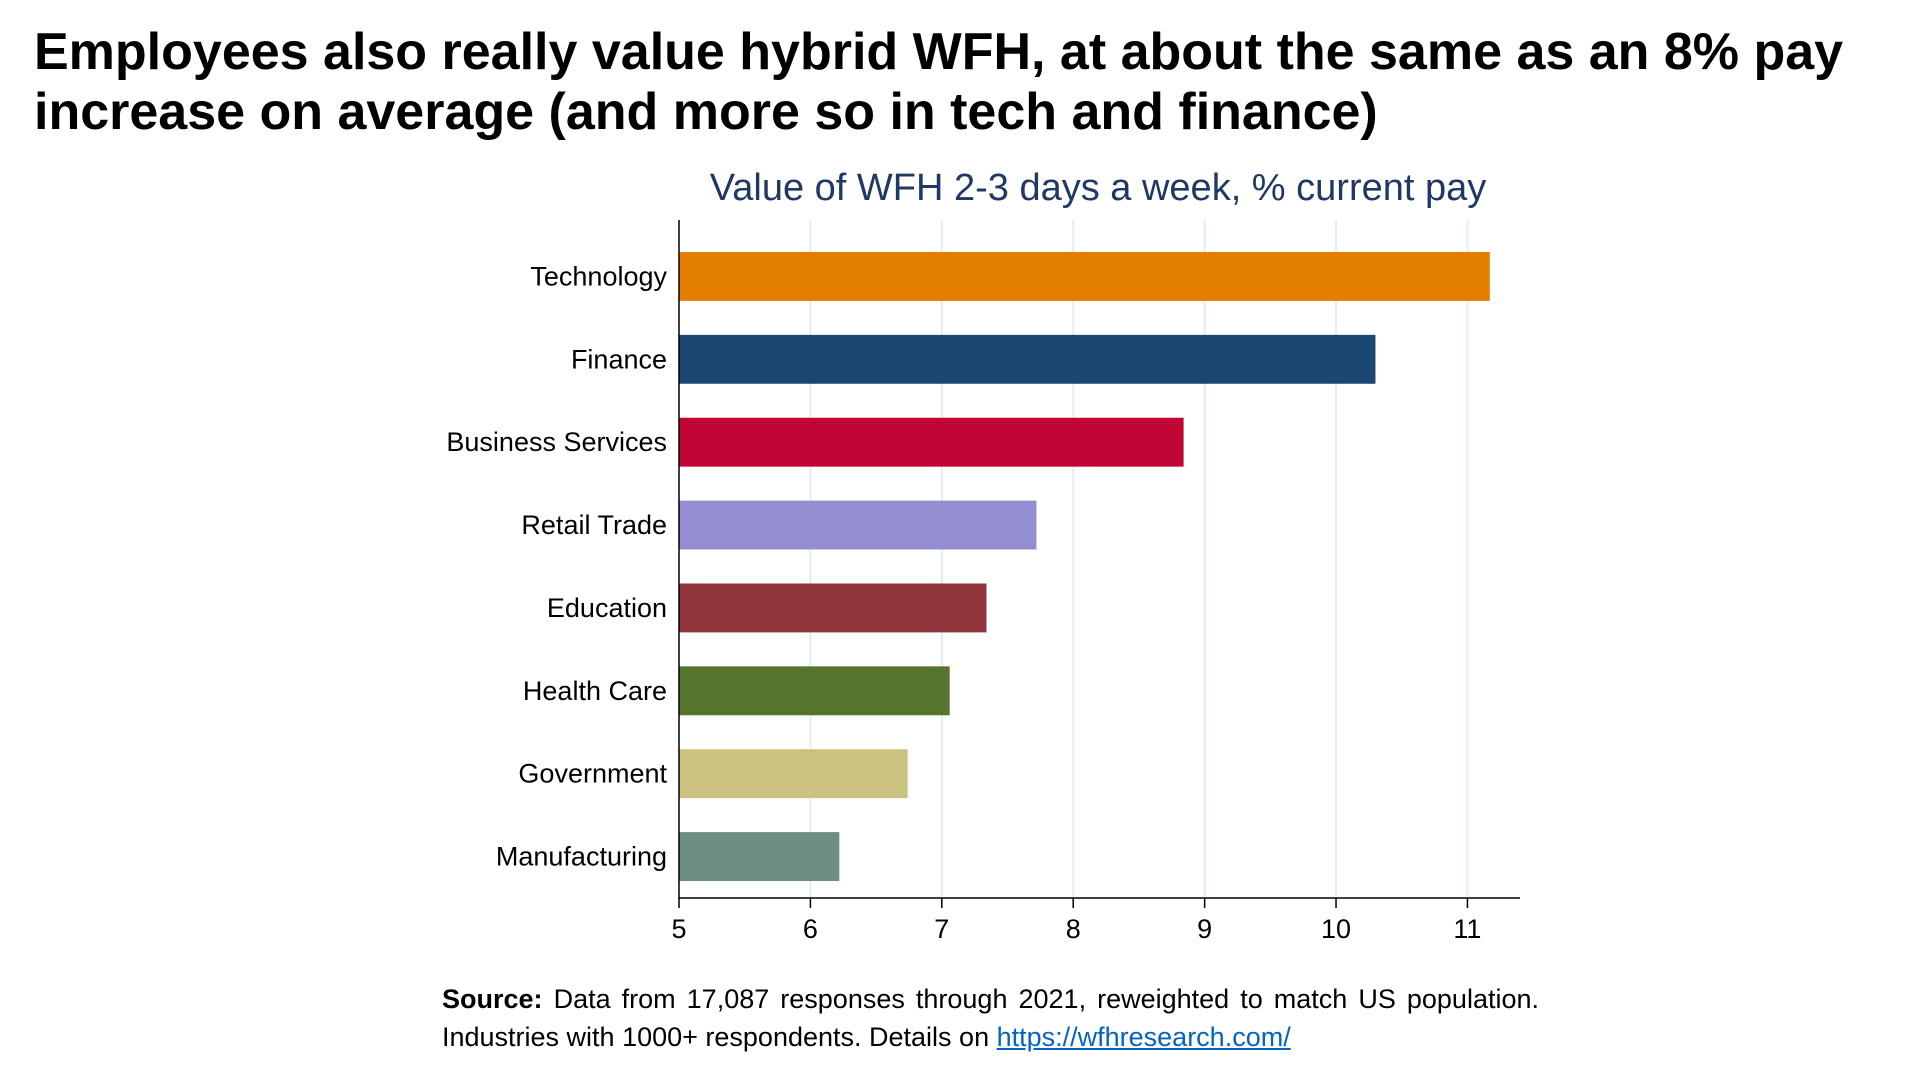  What do you see at coordinates (1073, 929) in the screenshot?
I see `x-tick-label: 8` at bounding box center [1073, 929].